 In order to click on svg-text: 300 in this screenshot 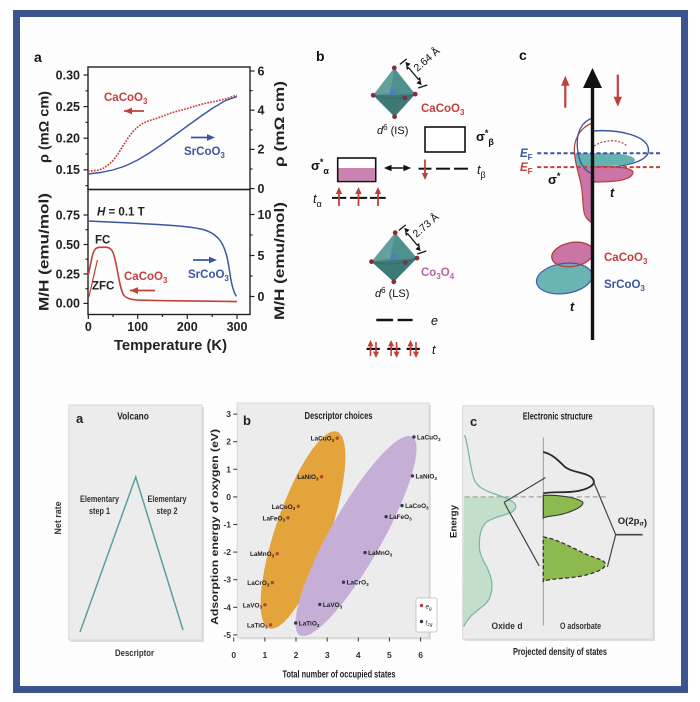, I will do `click(237, 327)`.